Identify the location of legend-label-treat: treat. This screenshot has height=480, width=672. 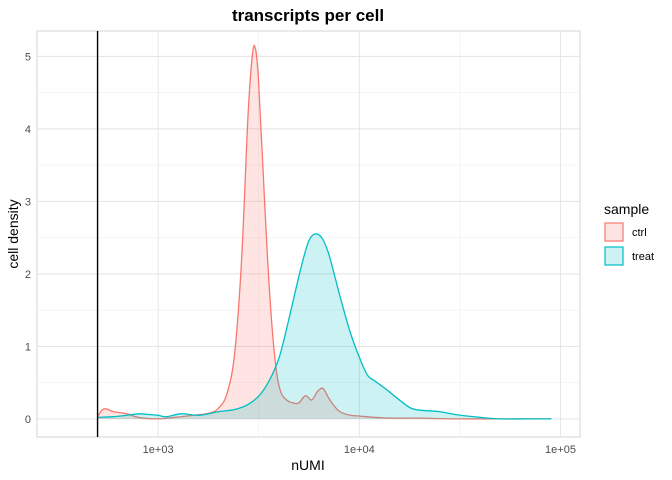
(643, 257).